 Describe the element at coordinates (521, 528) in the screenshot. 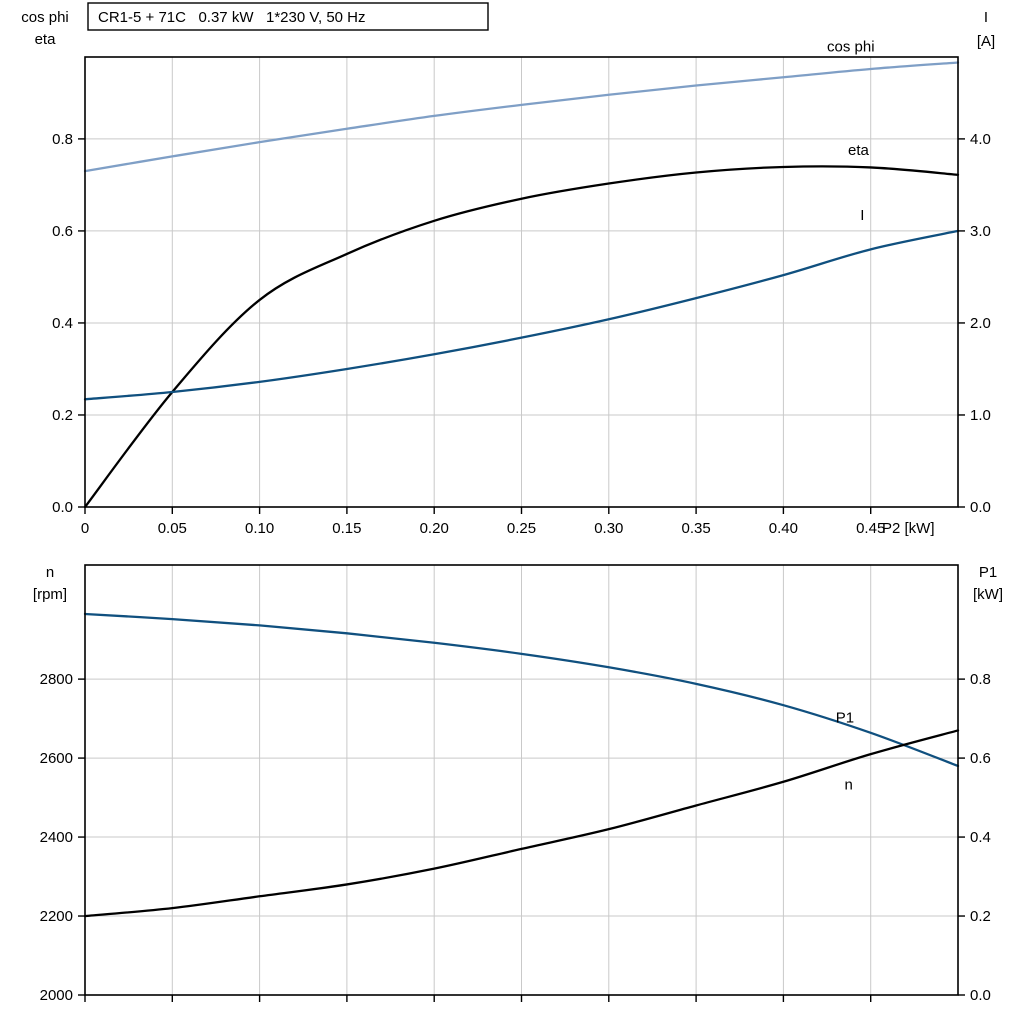

I see `x-tick-label: 0.25` at that location.